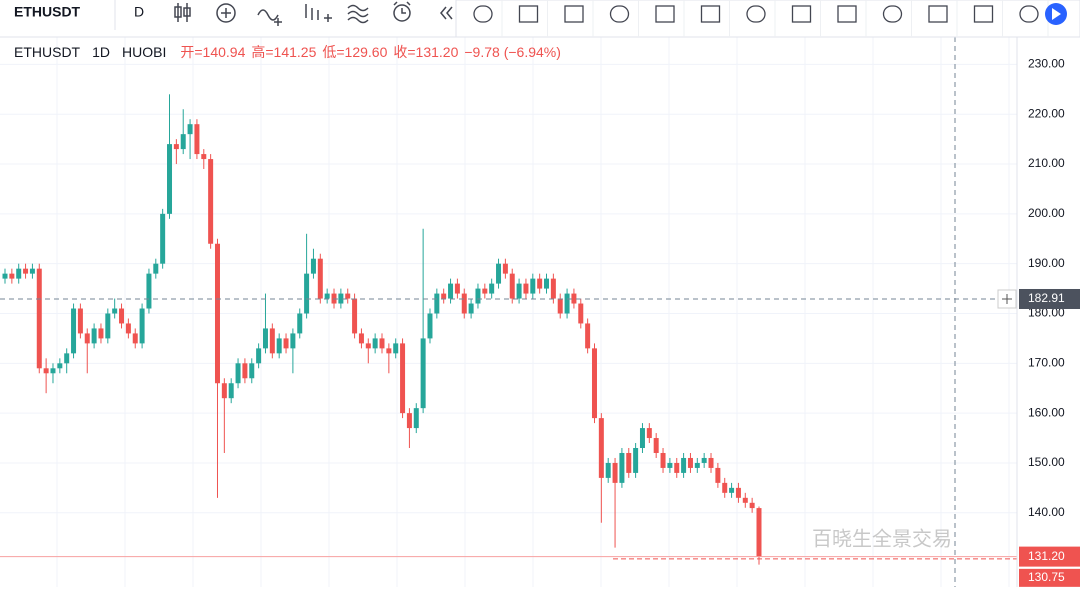  What do you see at coordinates (269, 17) in the screenshot?
I see `compare-button` at bounding box center [269, 17].